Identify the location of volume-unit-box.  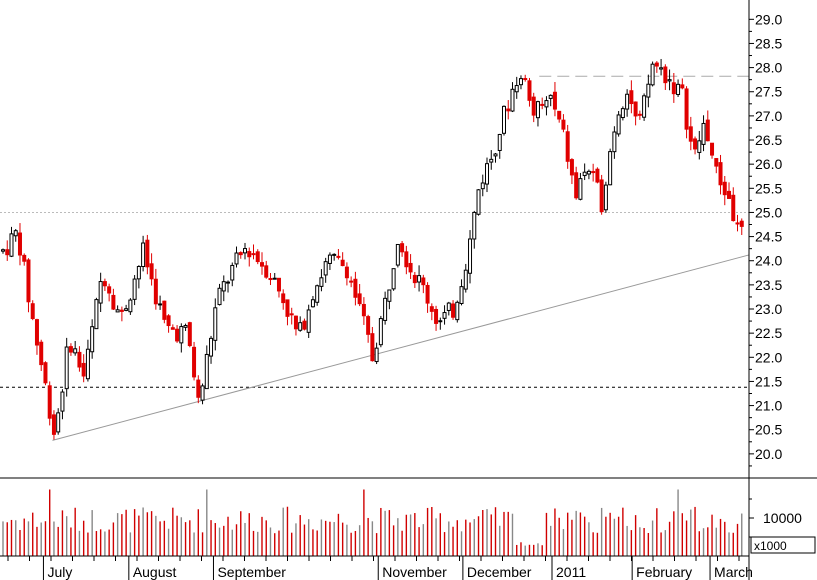
(783, 545).